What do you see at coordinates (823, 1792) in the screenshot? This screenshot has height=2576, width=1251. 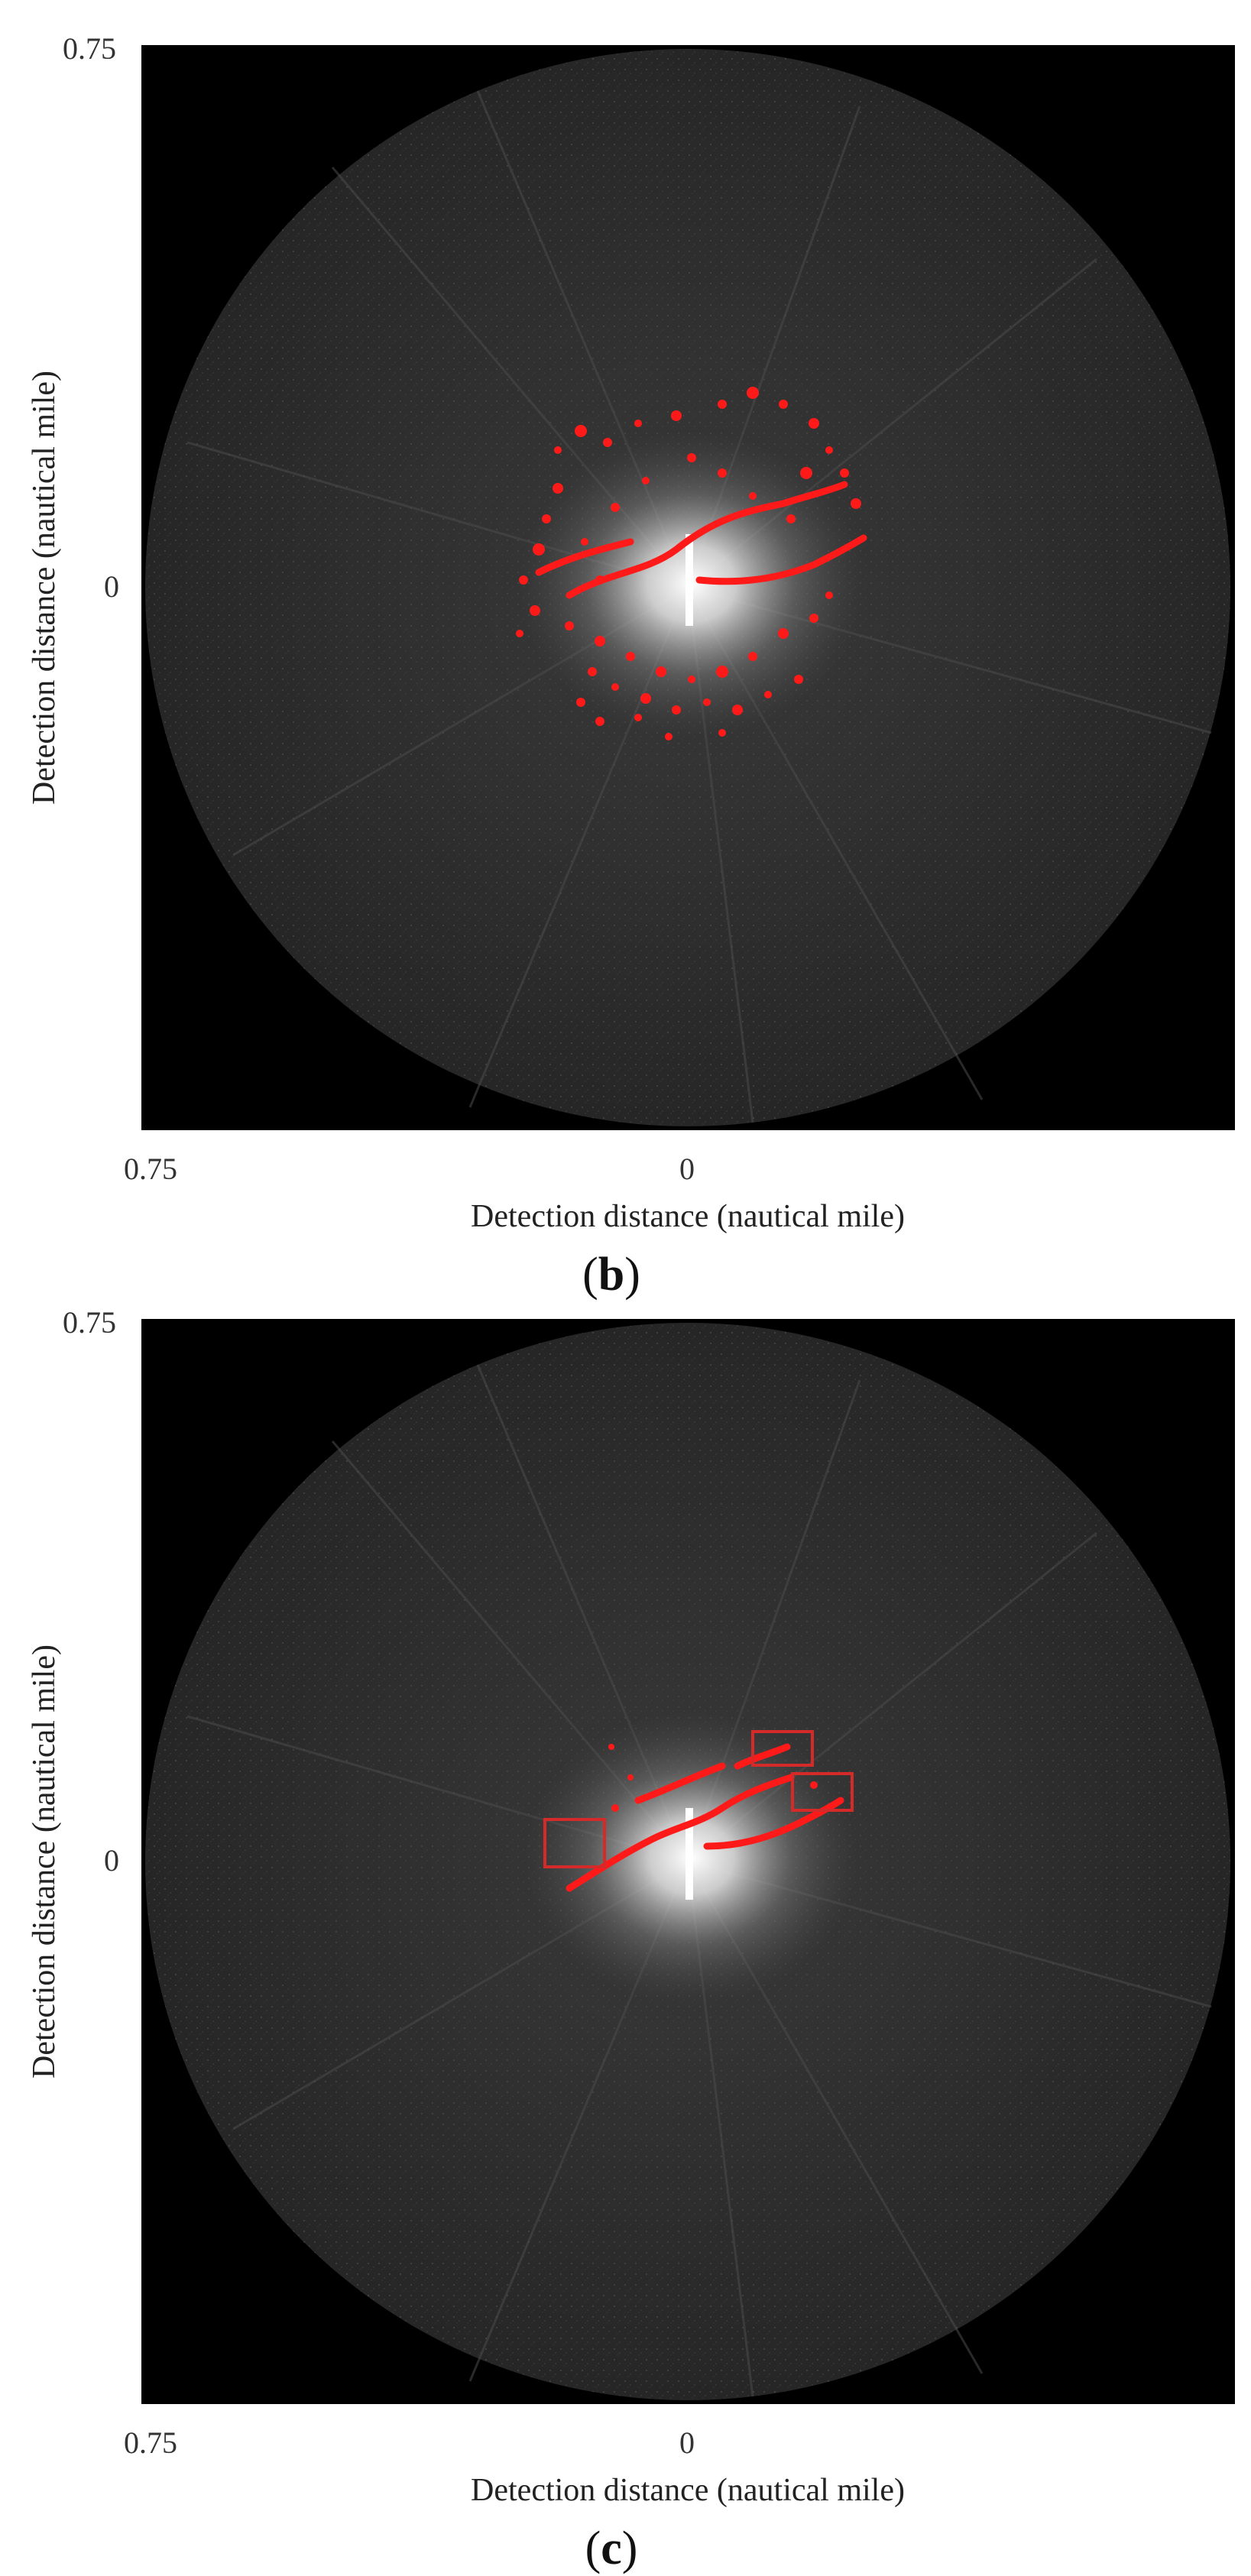 I see `target-box-right` at bounding box center [823, 1792].